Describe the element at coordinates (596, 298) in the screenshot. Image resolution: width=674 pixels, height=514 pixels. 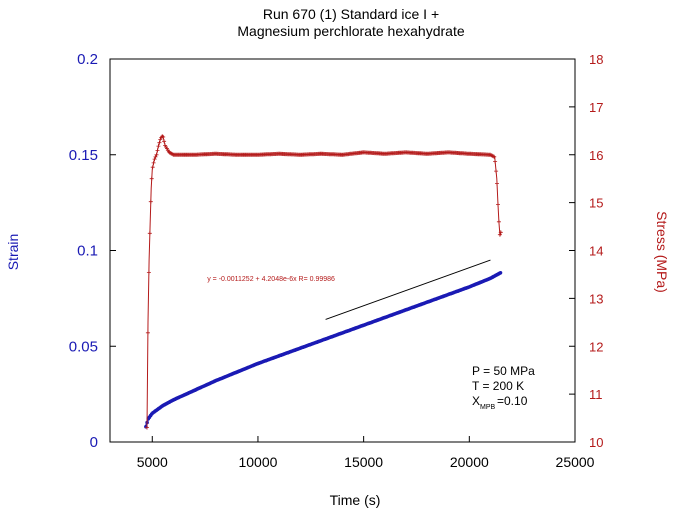
I see `y-right-tick-label: 13` at that location.